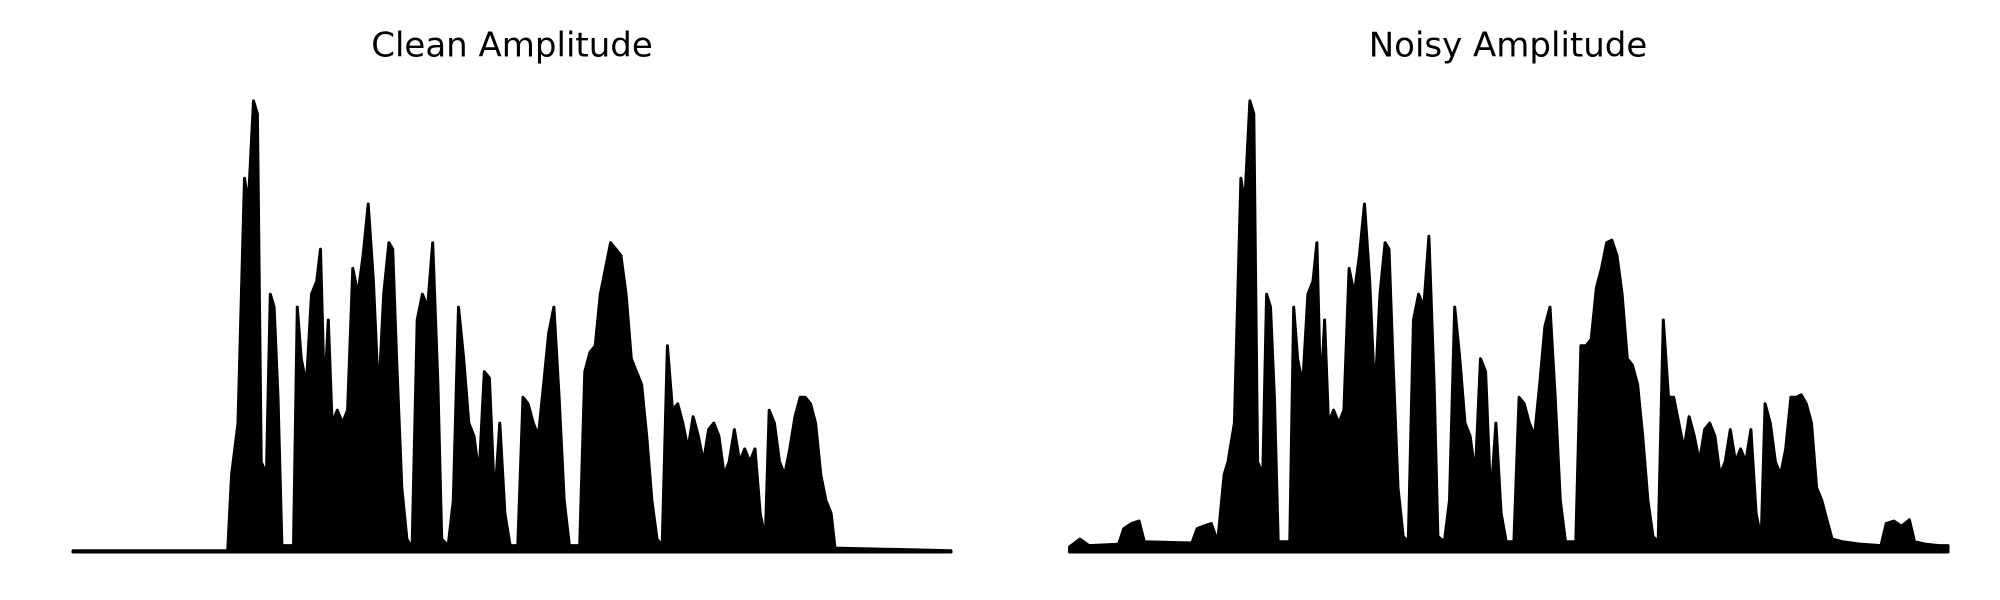 This screenshot has height=600, width=2000. I want to click on chart-title: Clean Amplitude, so click(512, 46).